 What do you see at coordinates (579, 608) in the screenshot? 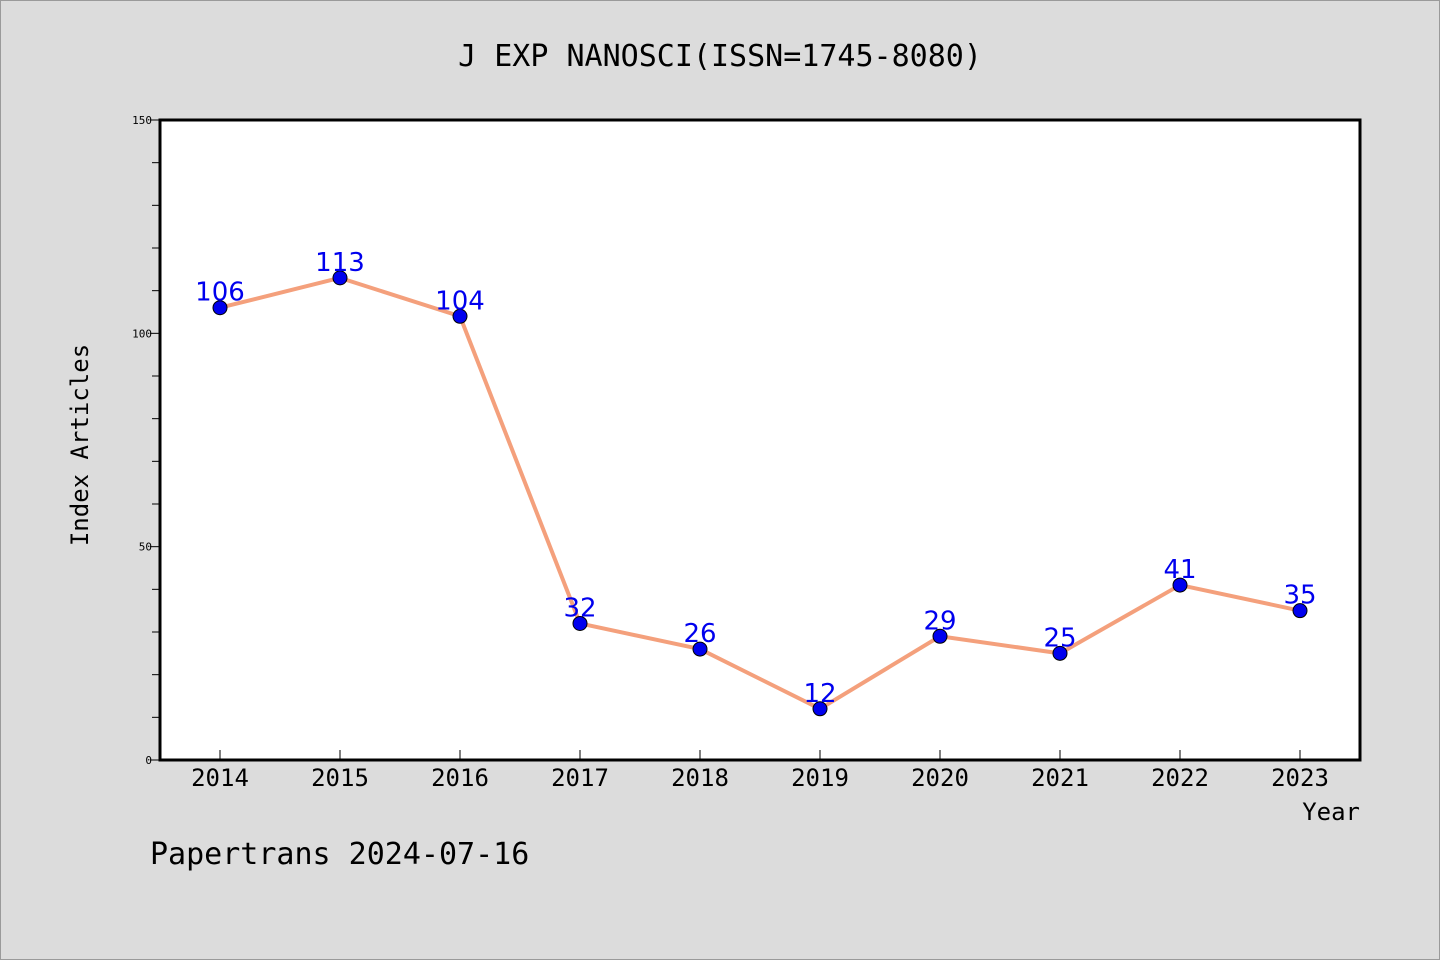
I see `data-label: 32` at bounding box center [579, 608].